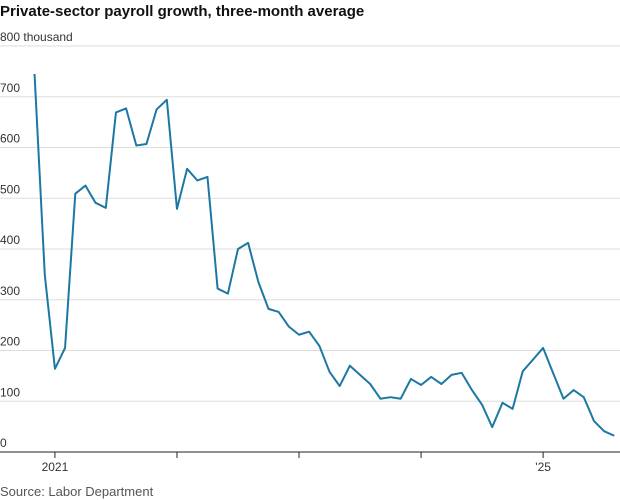  What do you see at coordinates (10, 291) in the screenshot?
I see `y-tick-label: 300` at bounding box center [10, 291].